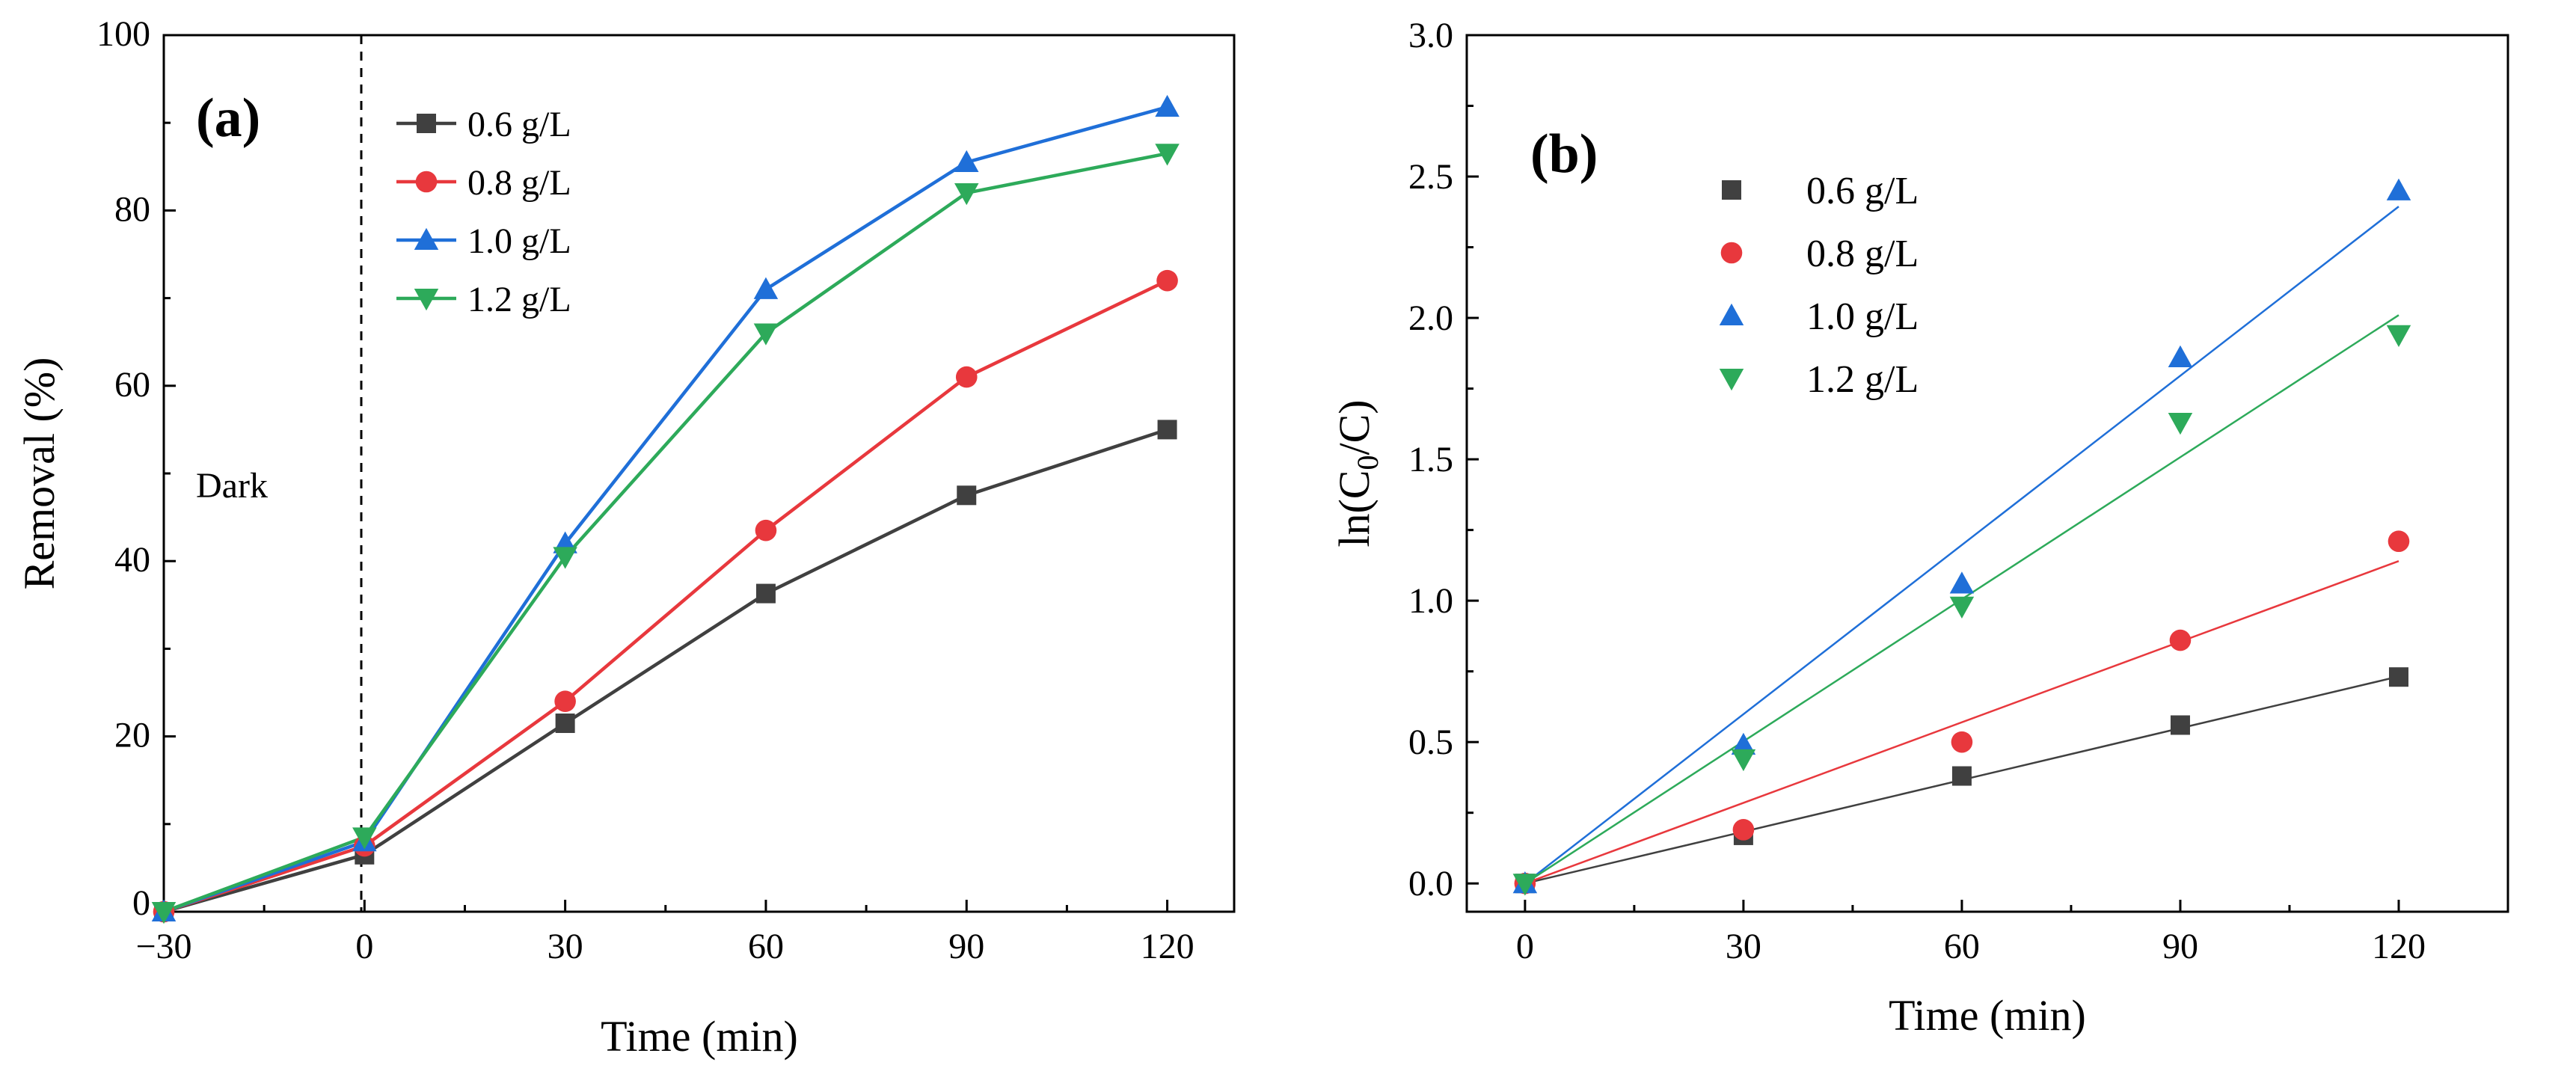 The width and height of the screenshot is (2576, 1080). I want to click on panel-b-y-axis-title-subscript: 0, so click(1367, 462).